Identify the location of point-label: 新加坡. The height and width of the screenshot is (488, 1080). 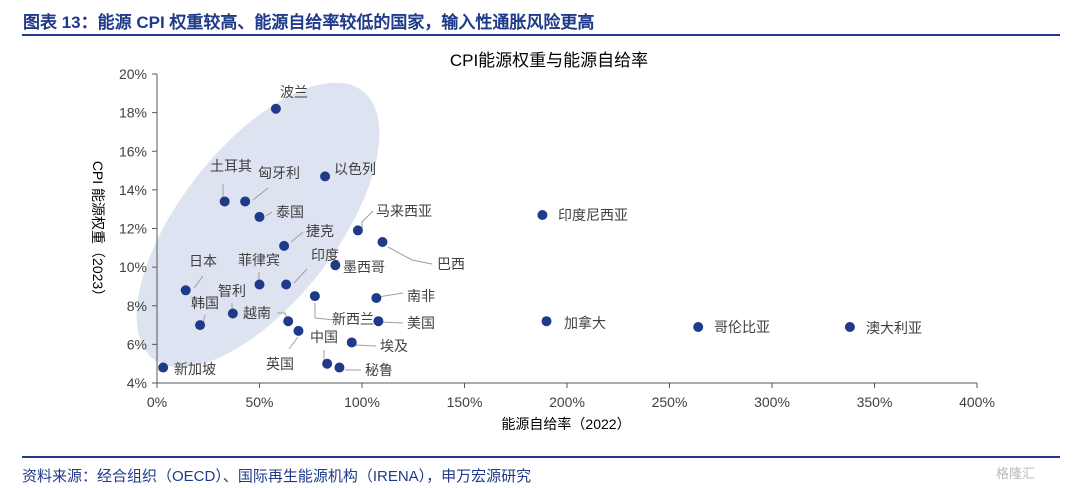
(195, 369).